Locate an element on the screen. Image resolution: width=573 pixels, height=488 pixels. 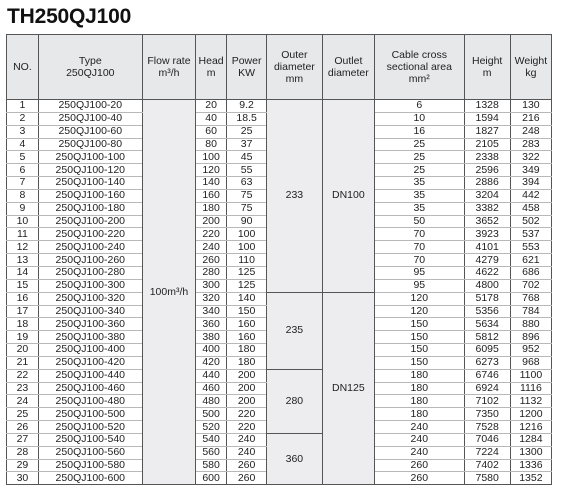
header-no: NO. is located at coordinates (22, 67).